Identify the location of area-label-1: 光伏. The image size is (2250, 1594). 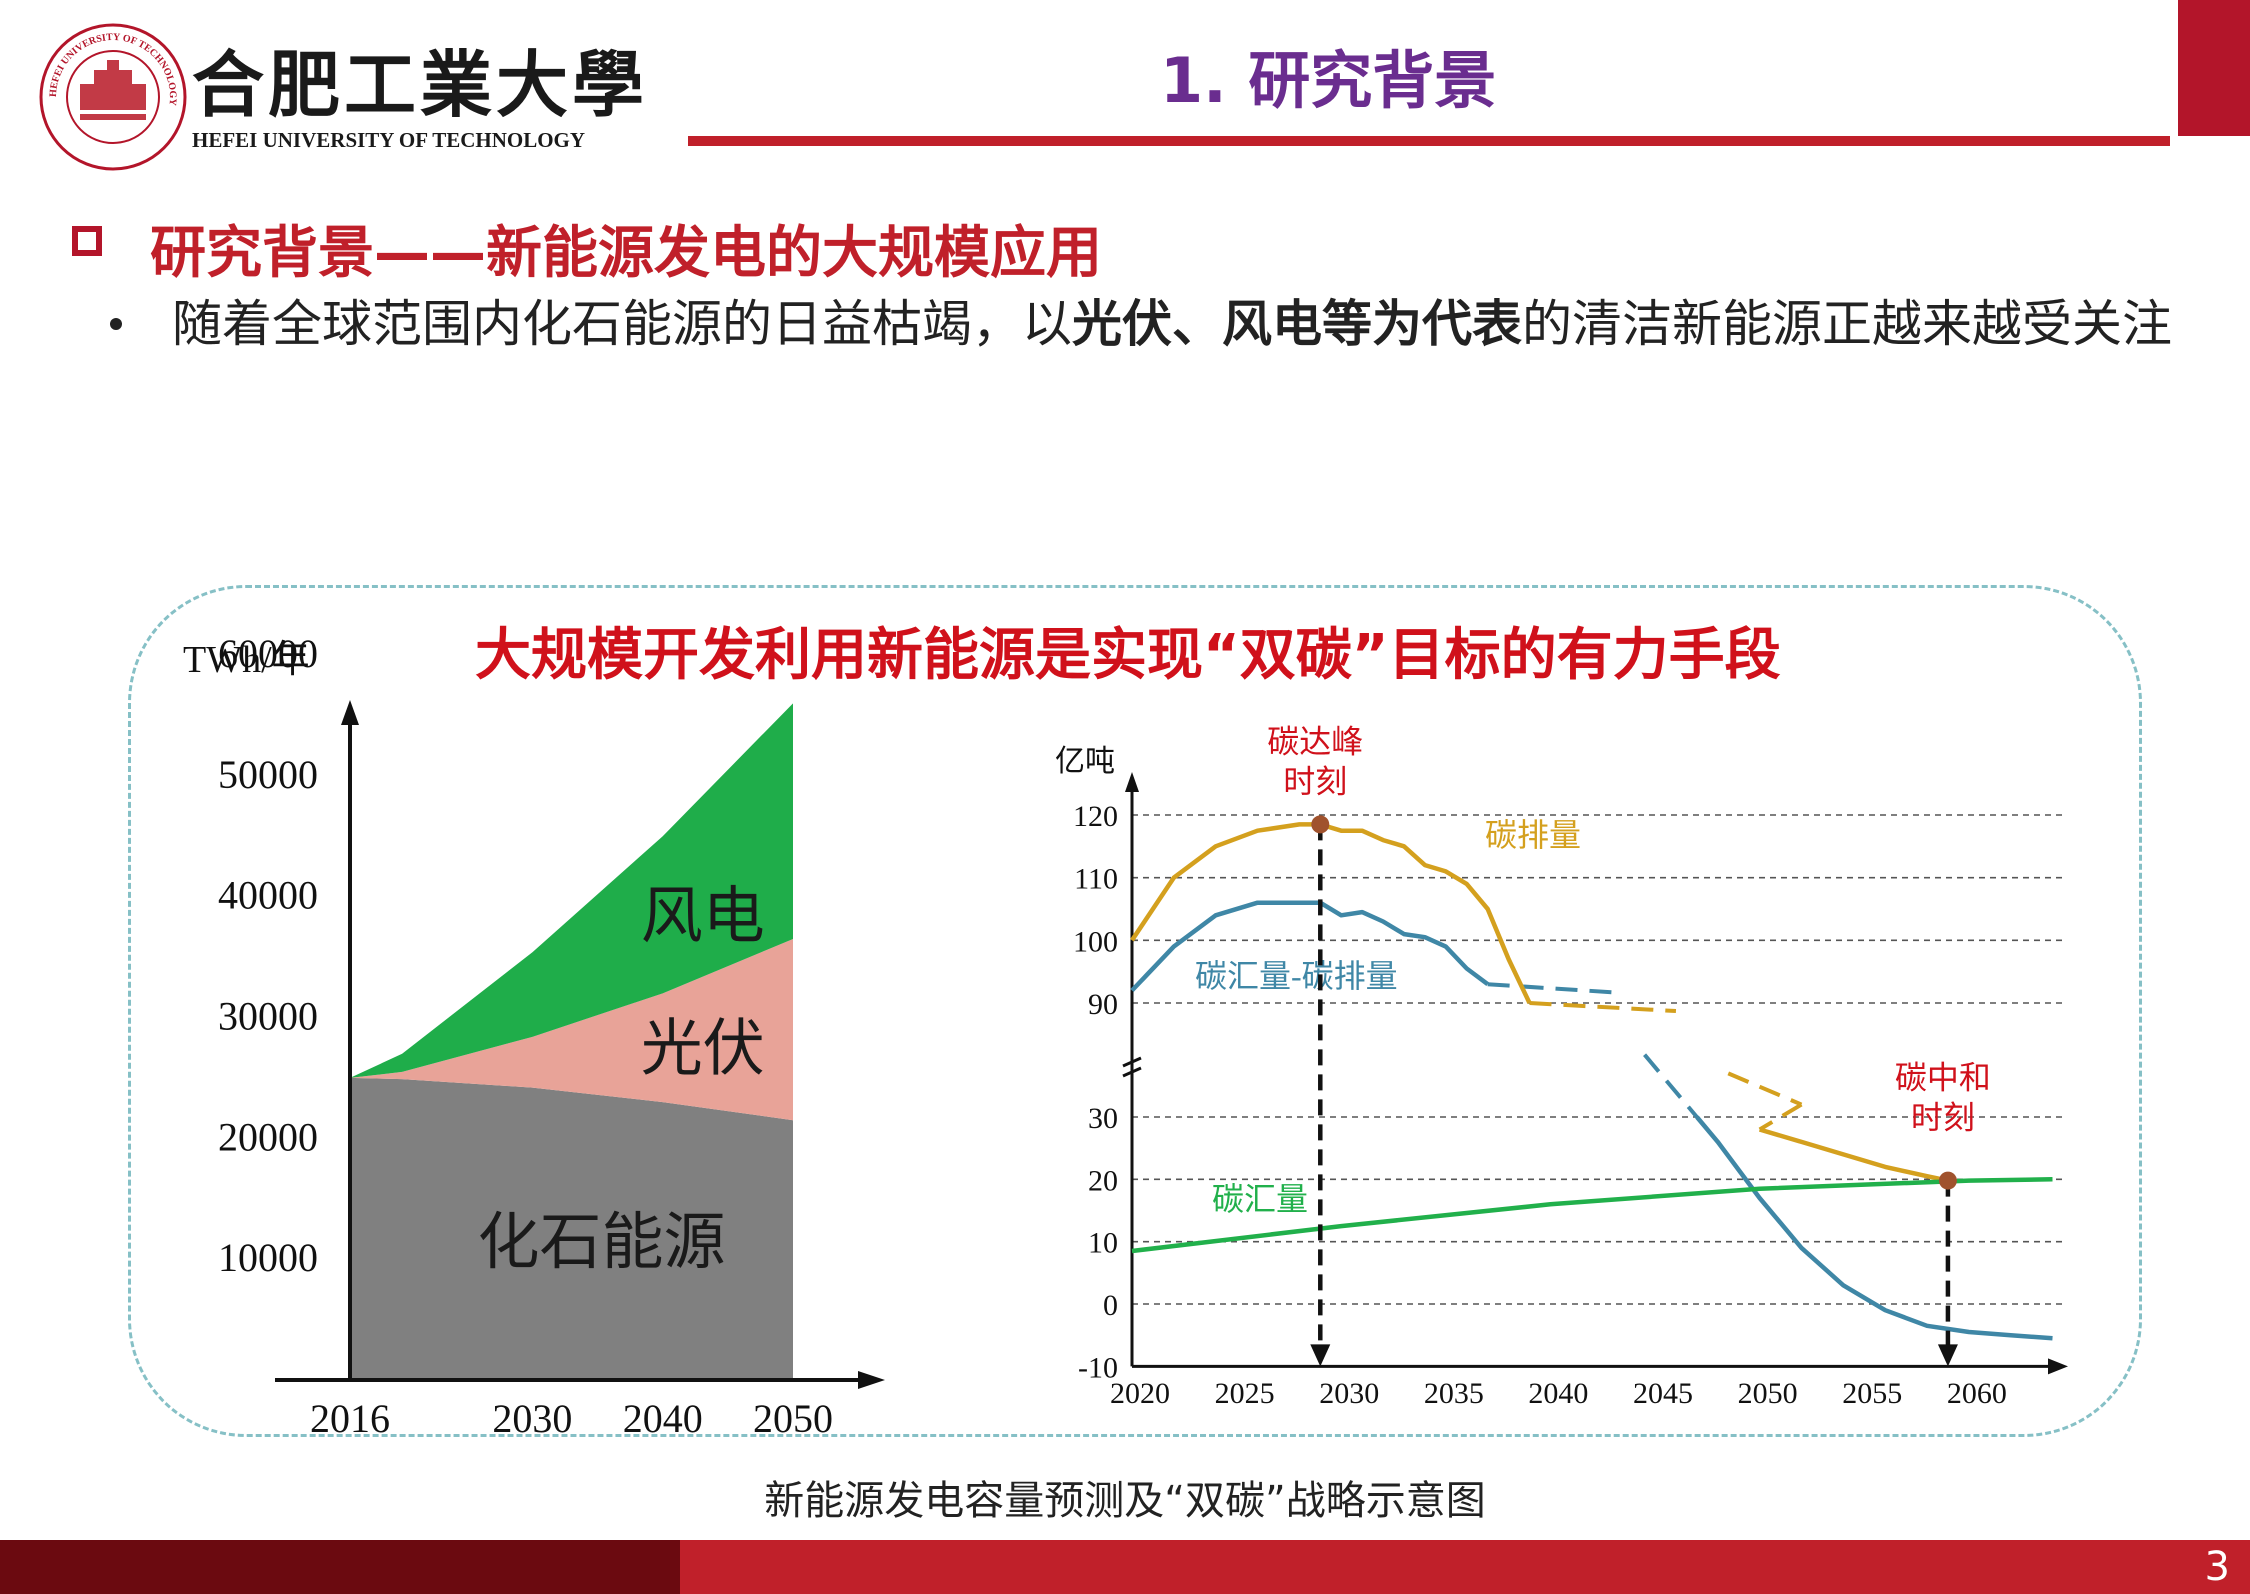
(703, 1050).